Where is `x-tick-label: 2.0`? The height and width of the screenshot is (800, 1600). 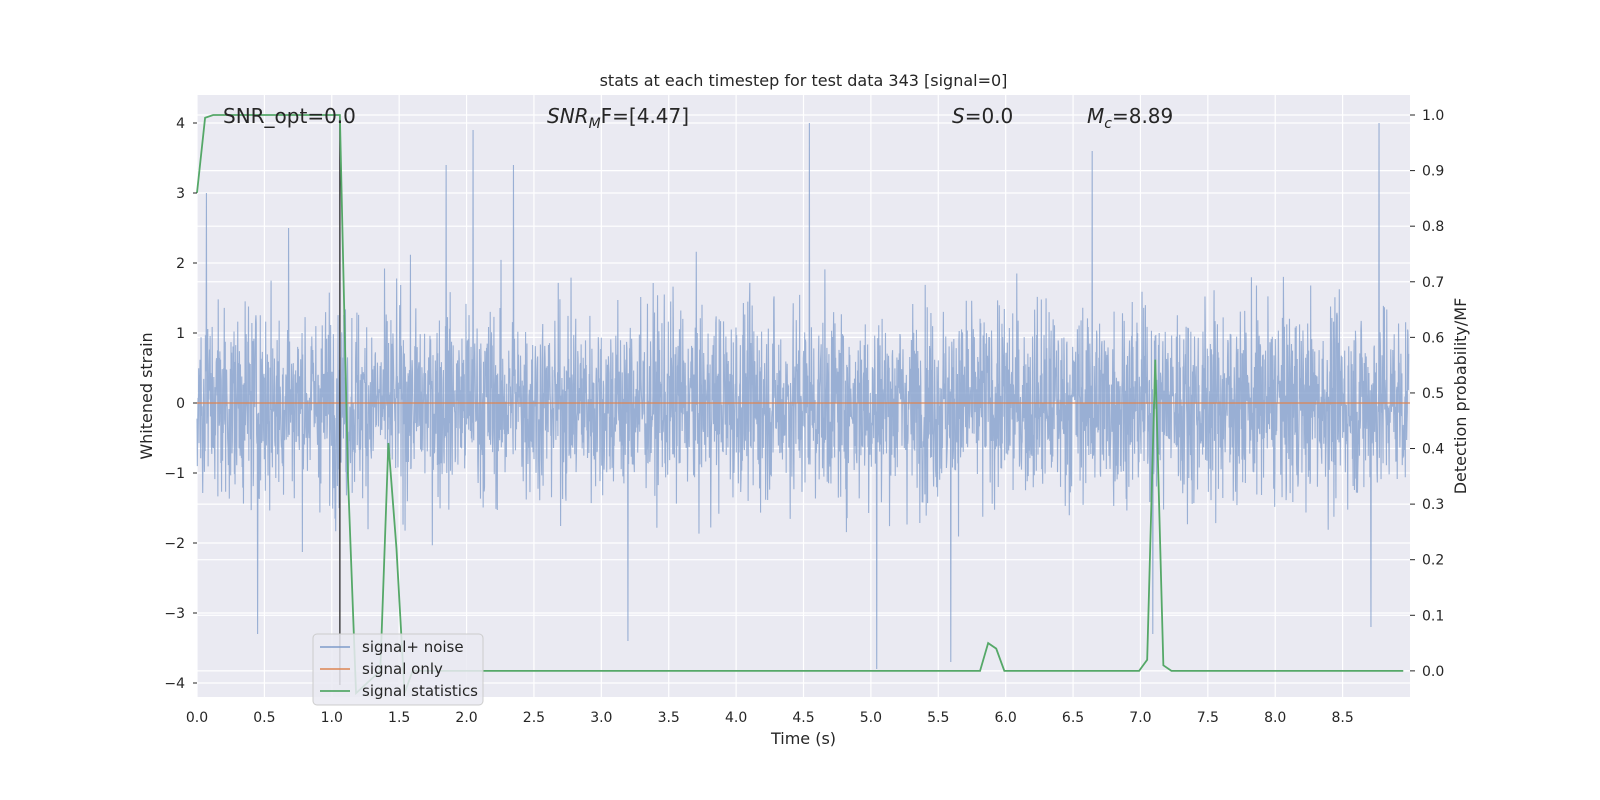 x-tick-label: 2.0 is located at coordinates (466, 718).